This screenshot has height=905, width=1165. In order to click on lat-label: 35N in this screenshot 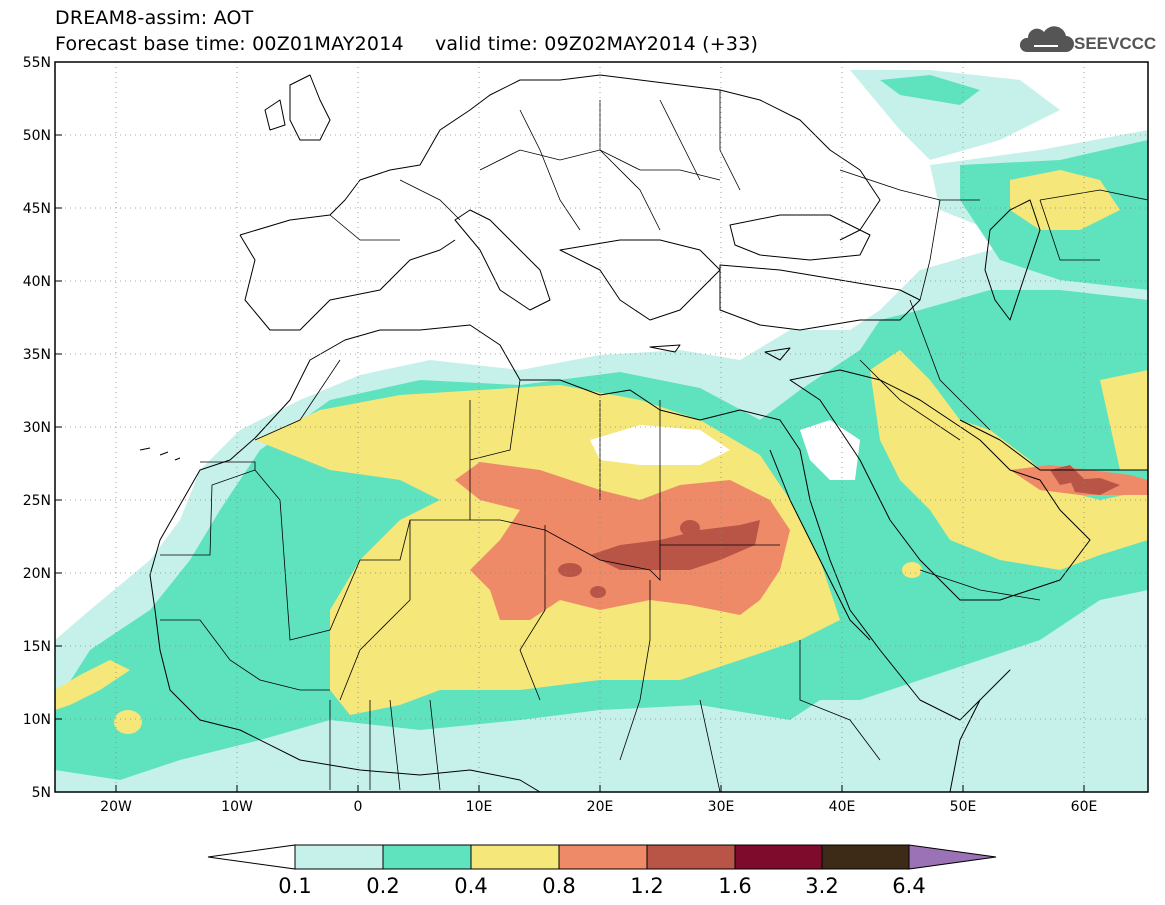, I will do `click(37, 355)`.